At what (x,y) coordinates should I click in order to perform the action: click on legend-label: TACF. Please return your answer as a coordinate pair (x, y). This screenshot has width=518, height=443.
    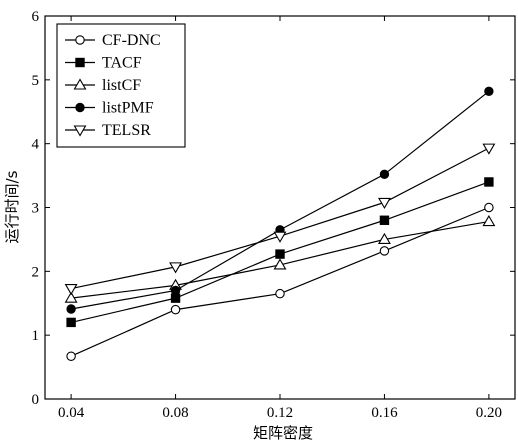
    Looking at the image, I should click on (122, 63).